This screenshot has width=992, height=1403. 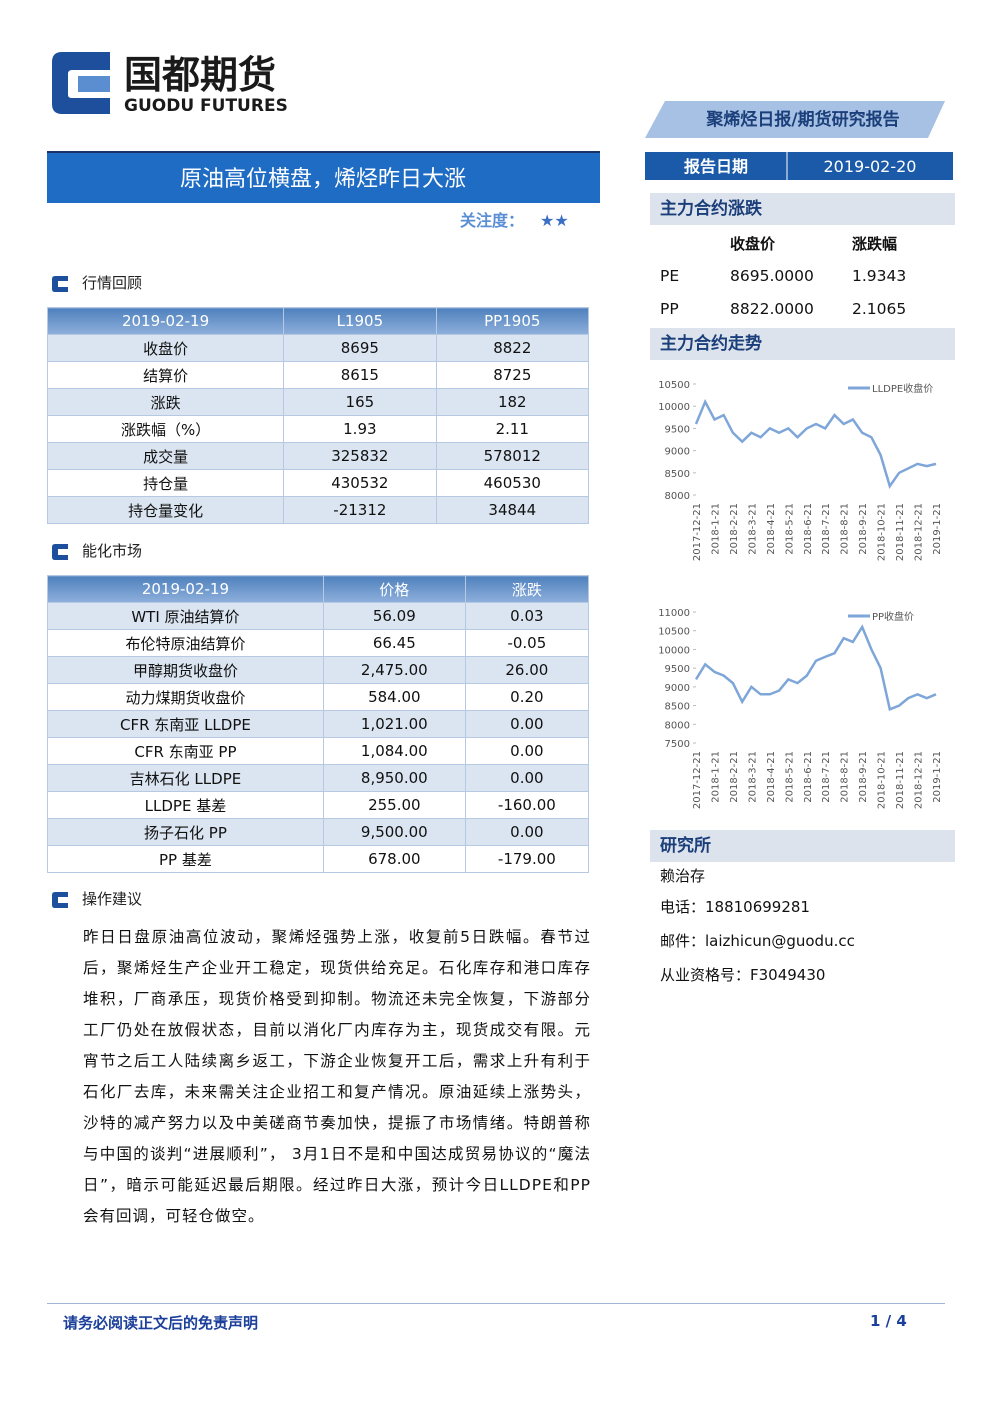 I want to click on y-tick-label: 10000, so click(x=674, y=650).